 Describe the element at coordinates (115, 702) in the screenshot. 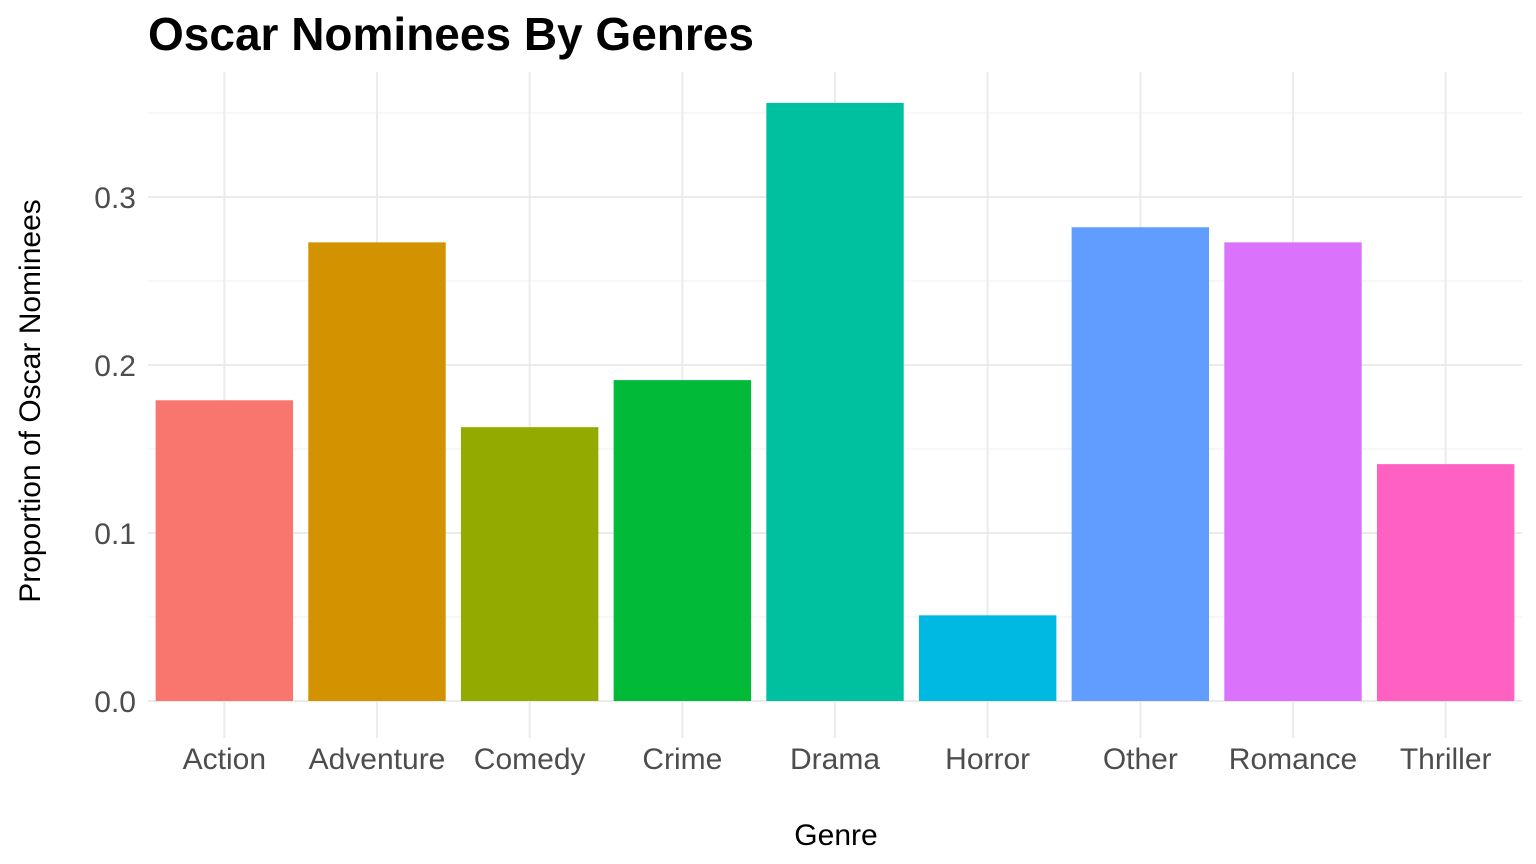

I see `y-tick-label: 0.0` at that location.